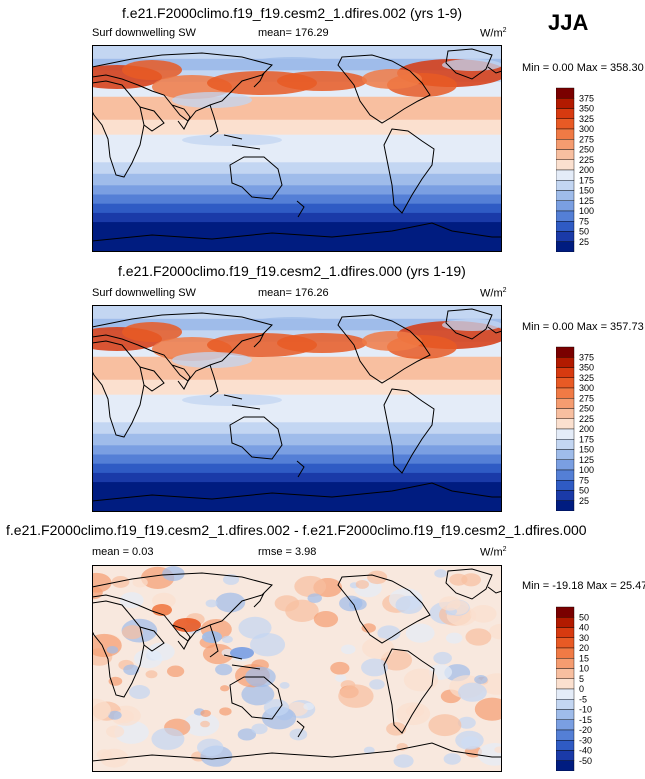 This screenshot has height=779, width=645. What do you see at coordinates (581, 689) in the screenshot?
I see `colorbar-tick-label: 0` at bounding box center [581, 689].